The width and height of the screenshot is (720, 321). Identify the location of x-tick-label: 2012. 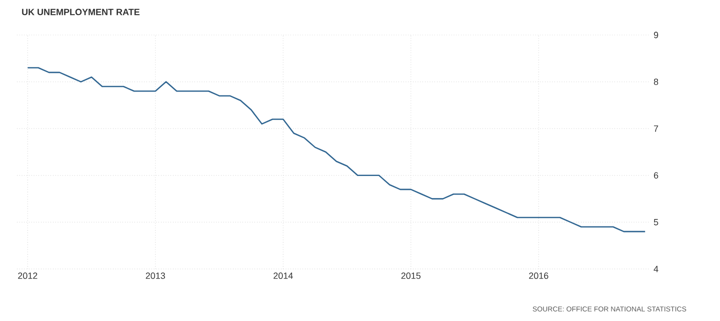
(28, 275).